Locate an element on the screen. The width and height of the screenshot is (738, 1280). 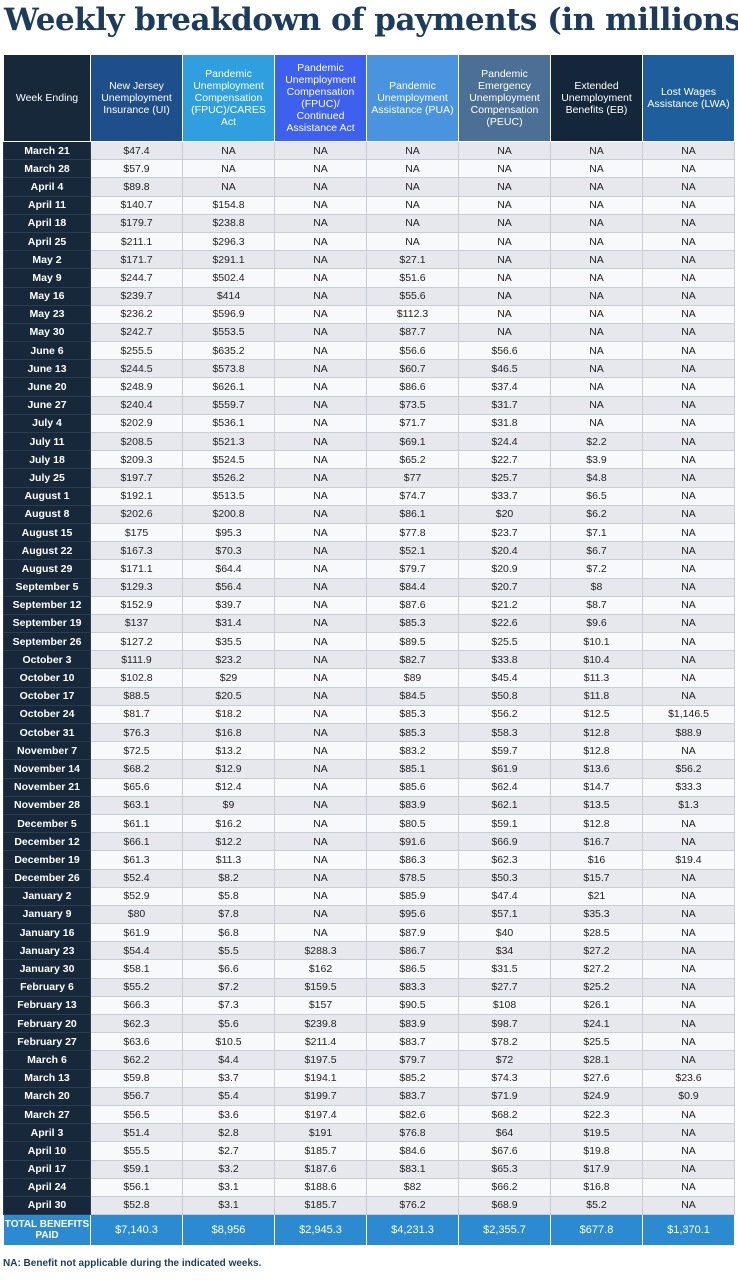
cell: $2.8 is located at coordinates (228, 1133).